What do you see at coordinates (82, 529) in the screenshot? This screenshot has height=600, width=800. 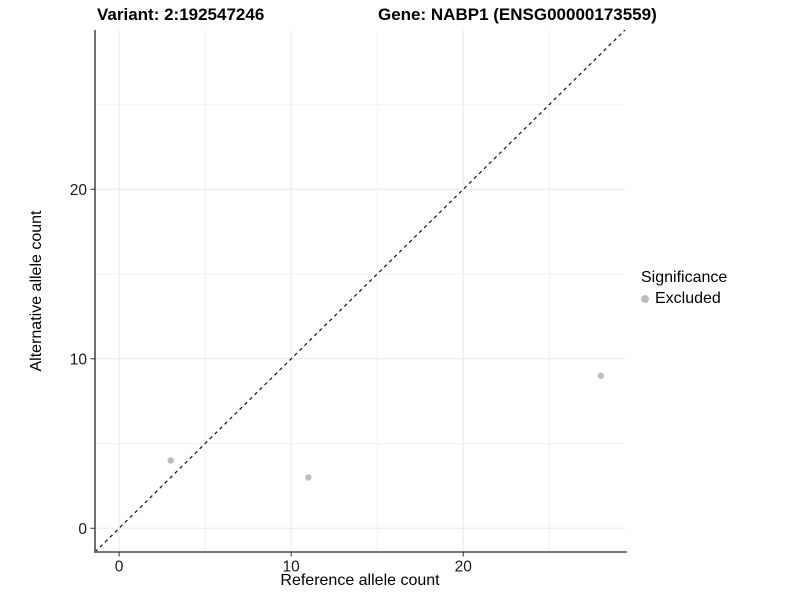 I see `y-tick-label: 0` at bounding box center [82, 529].